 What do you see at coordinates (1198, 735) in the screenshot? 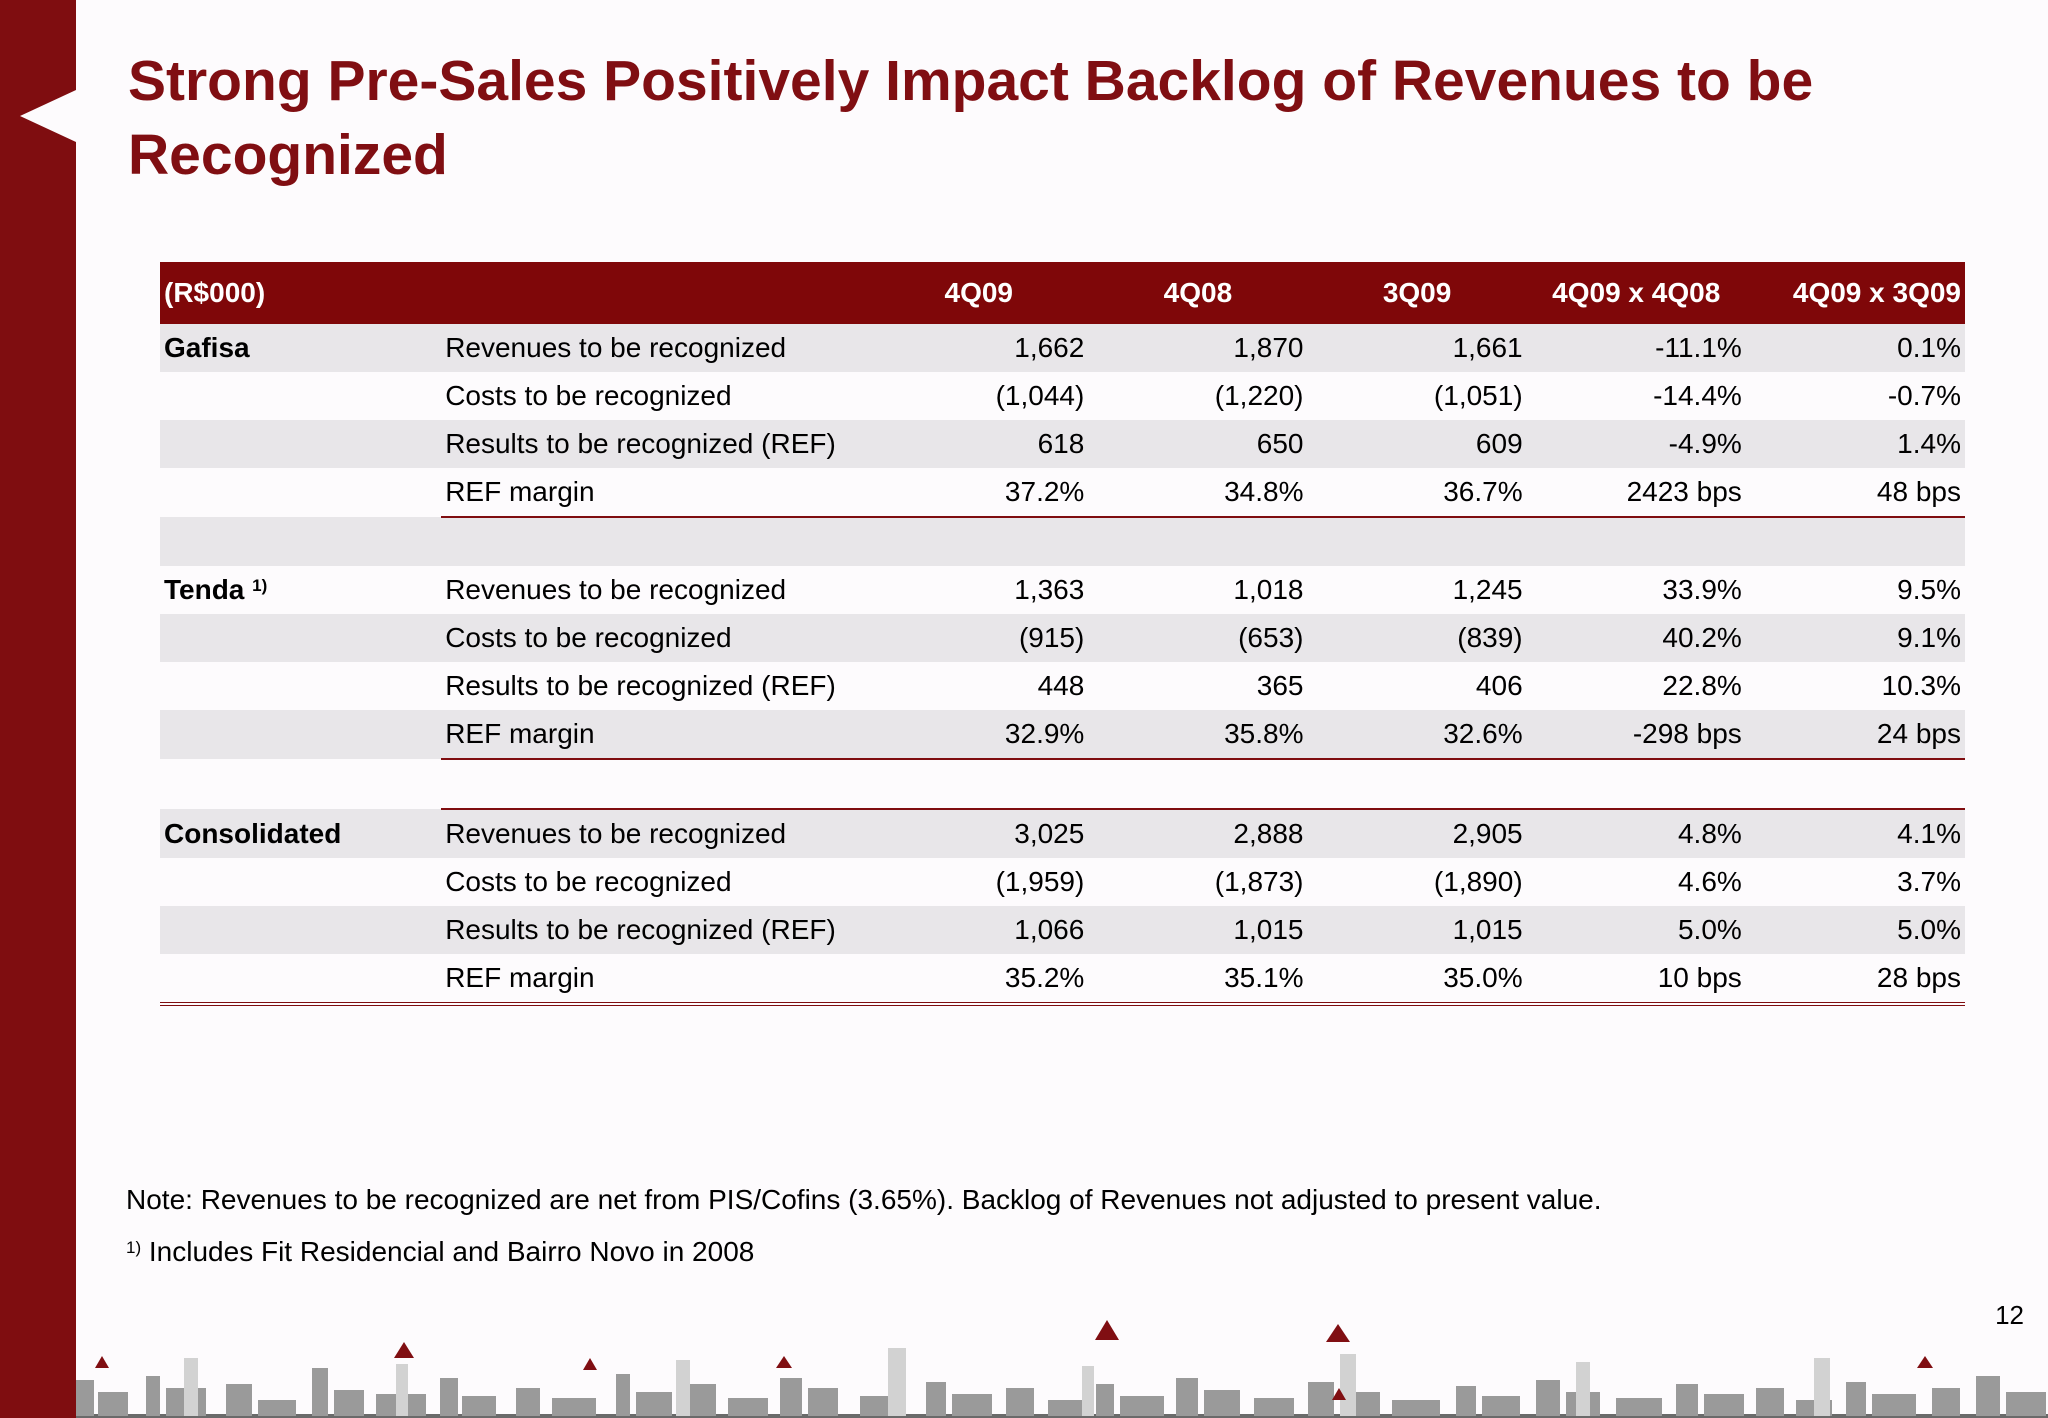
I see `cell-value: 35.8%` at bounding box center [1198, 735].